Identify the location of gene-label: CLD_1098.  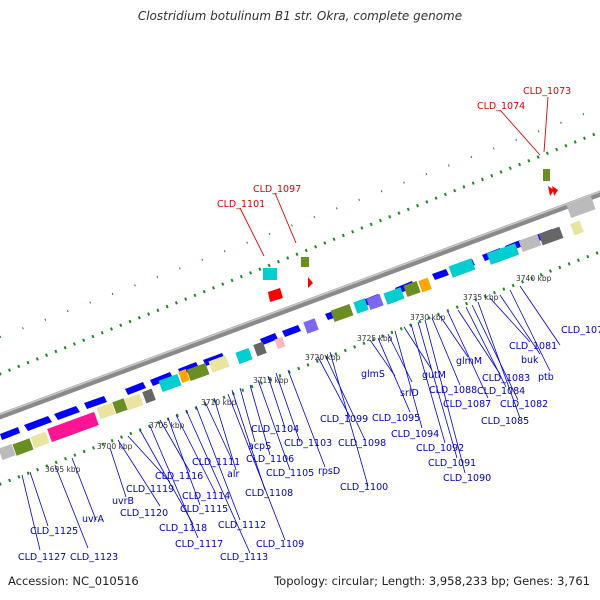
(362, 443).